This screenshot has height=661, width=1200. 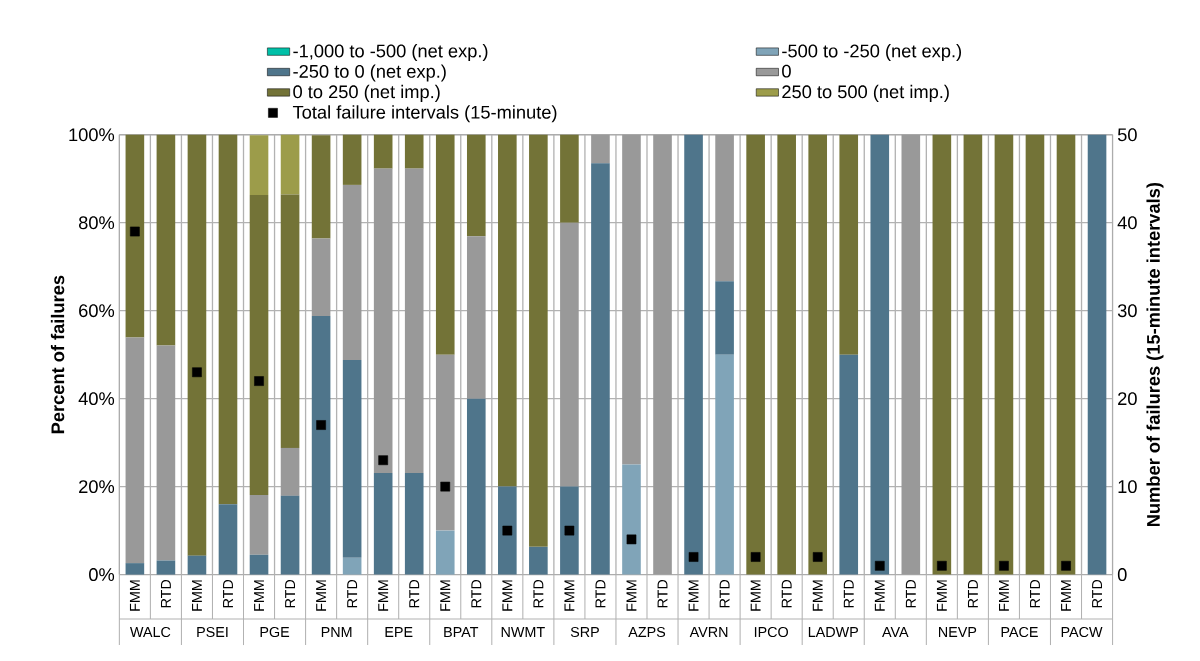 What do you see at coordinates (1127, 311) in the screenshot?
I see `y2-tick-label: 30` at bounding box center [1127, 311].